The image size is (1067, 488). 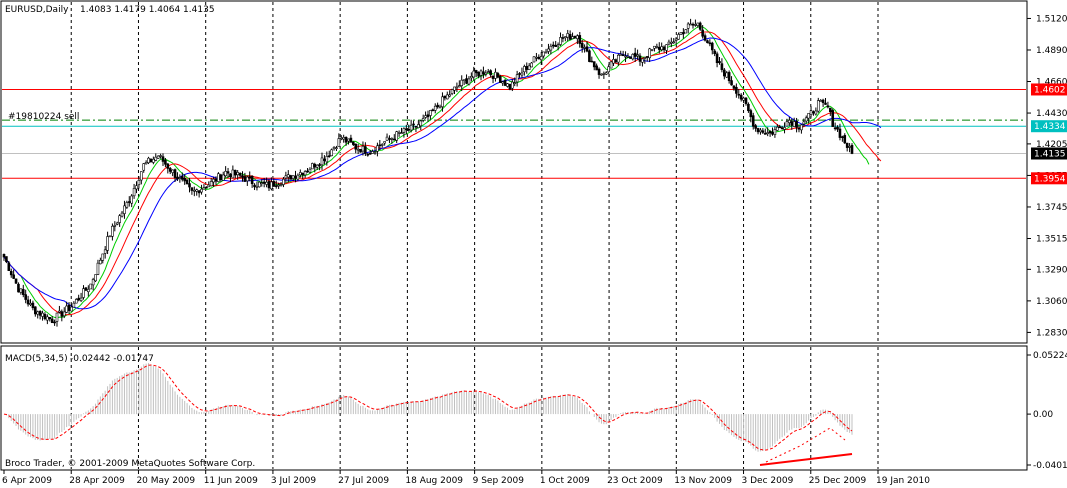 I want to click on date-label: 13 Nov 2009, so click(x=703, y=481).